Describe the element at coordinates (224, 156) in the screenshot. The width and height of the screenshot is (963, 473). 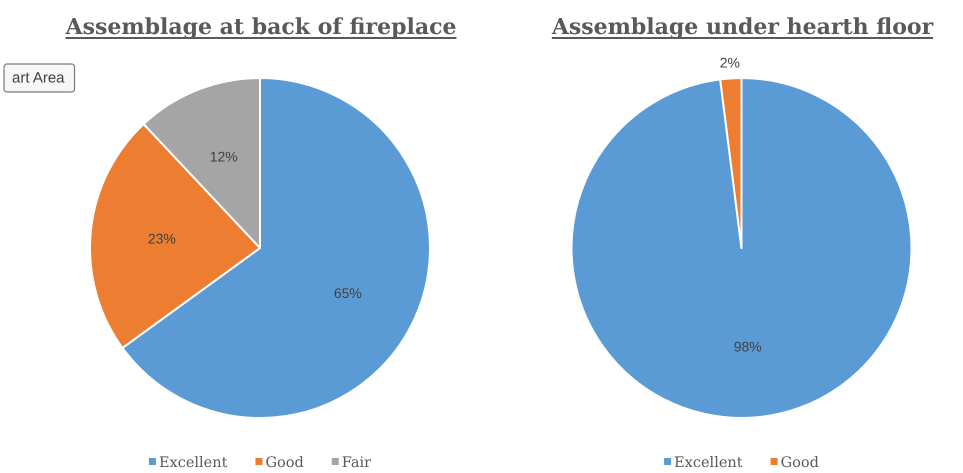
I see `data-label: 12%` at that location.